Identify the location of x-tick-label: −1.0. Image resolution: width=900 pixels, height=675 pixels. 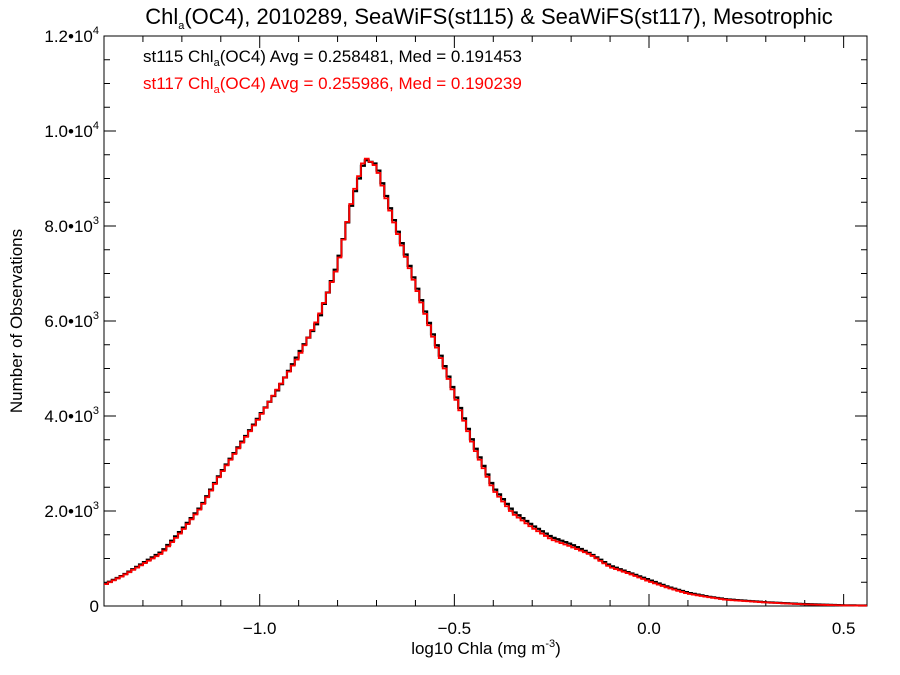
(260, 628).